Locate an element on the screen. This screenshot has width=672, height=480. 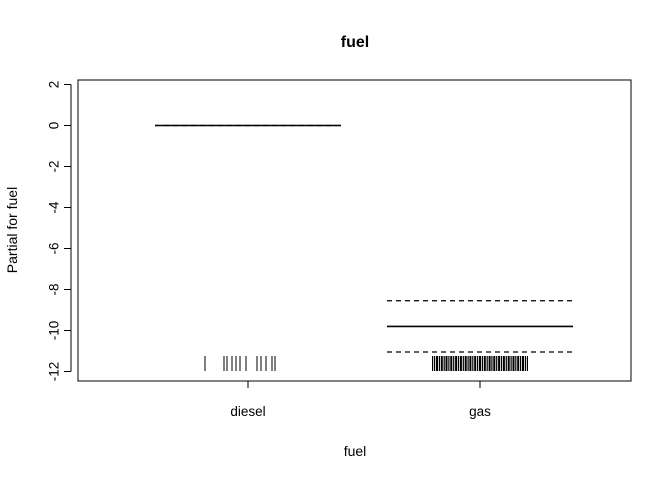
y-axis-label: Partial for fuel is located at coordinates (12, 230).